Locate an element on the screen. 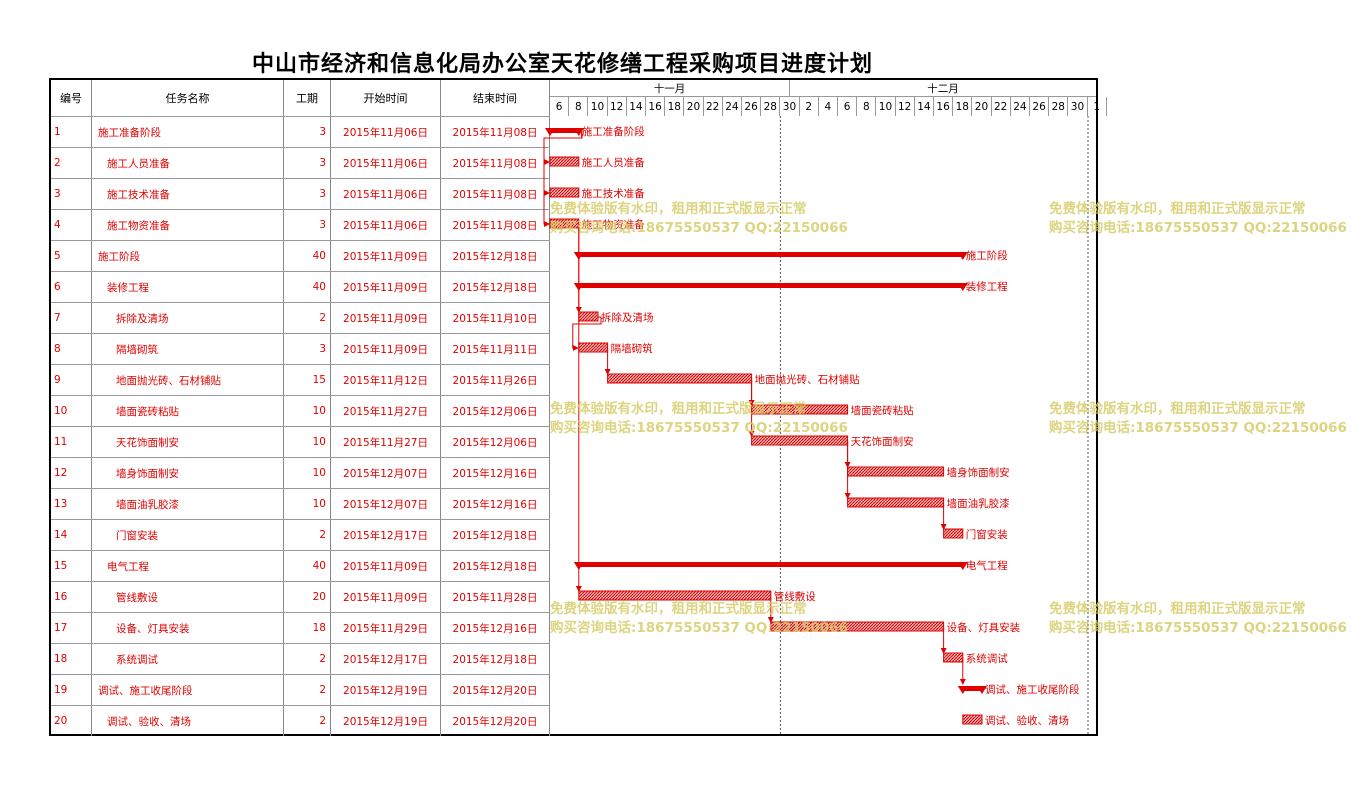  task-id: 8 is located at coordinates (71, 349).